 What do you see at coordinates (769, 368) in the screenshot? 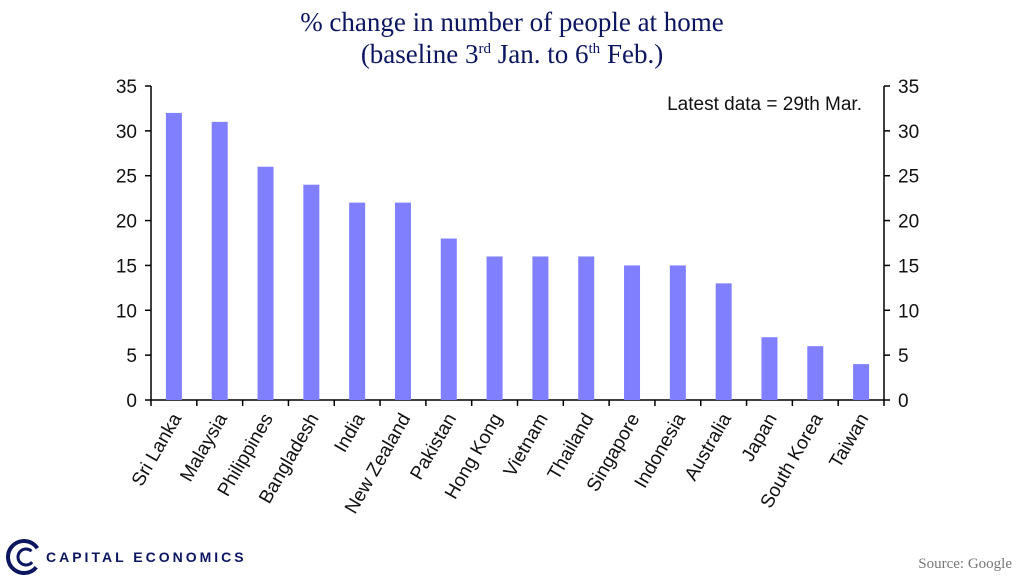
I see `bar-japan` at bounding box center [769, 368].